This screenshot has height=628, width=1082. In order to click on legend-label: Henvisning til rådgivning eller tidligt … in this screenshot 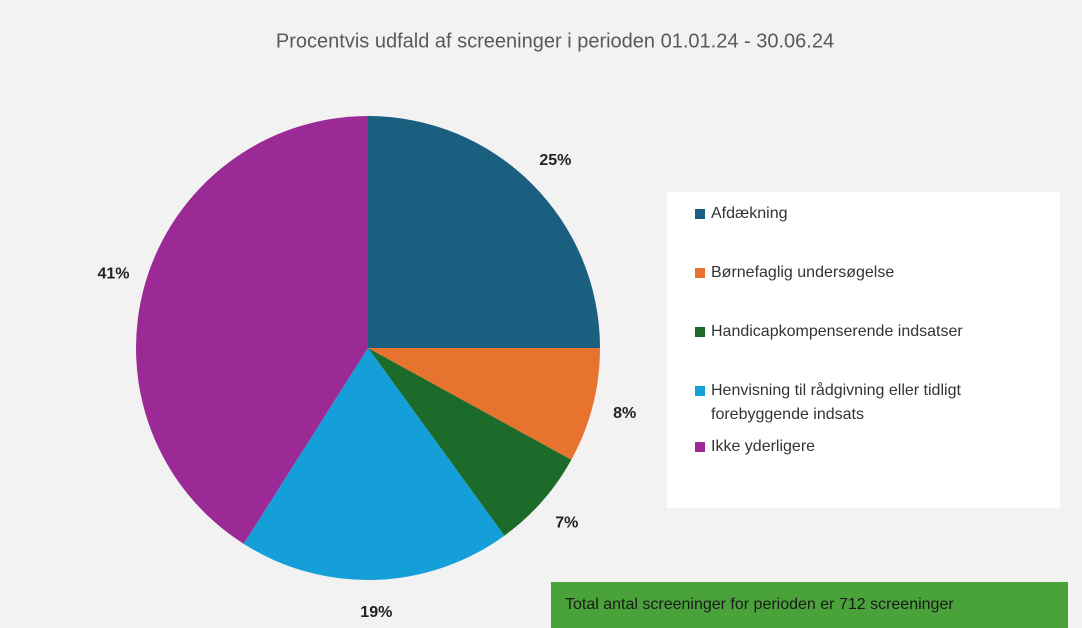, I will do `click(836, 402)`.